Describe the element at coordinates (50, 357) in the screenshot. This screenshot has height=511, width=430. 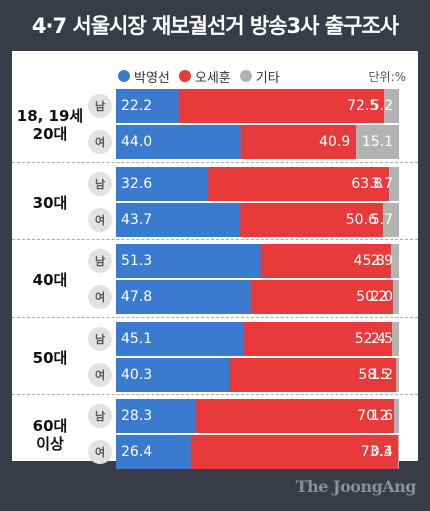
I see `group-label: 50대` at that location.